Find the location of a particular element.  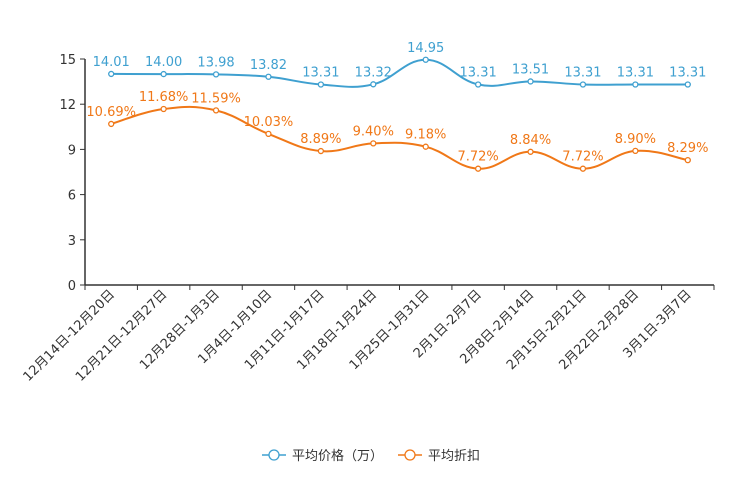

legend-label: 平均价格（万） is located at coordinates (337, 456).